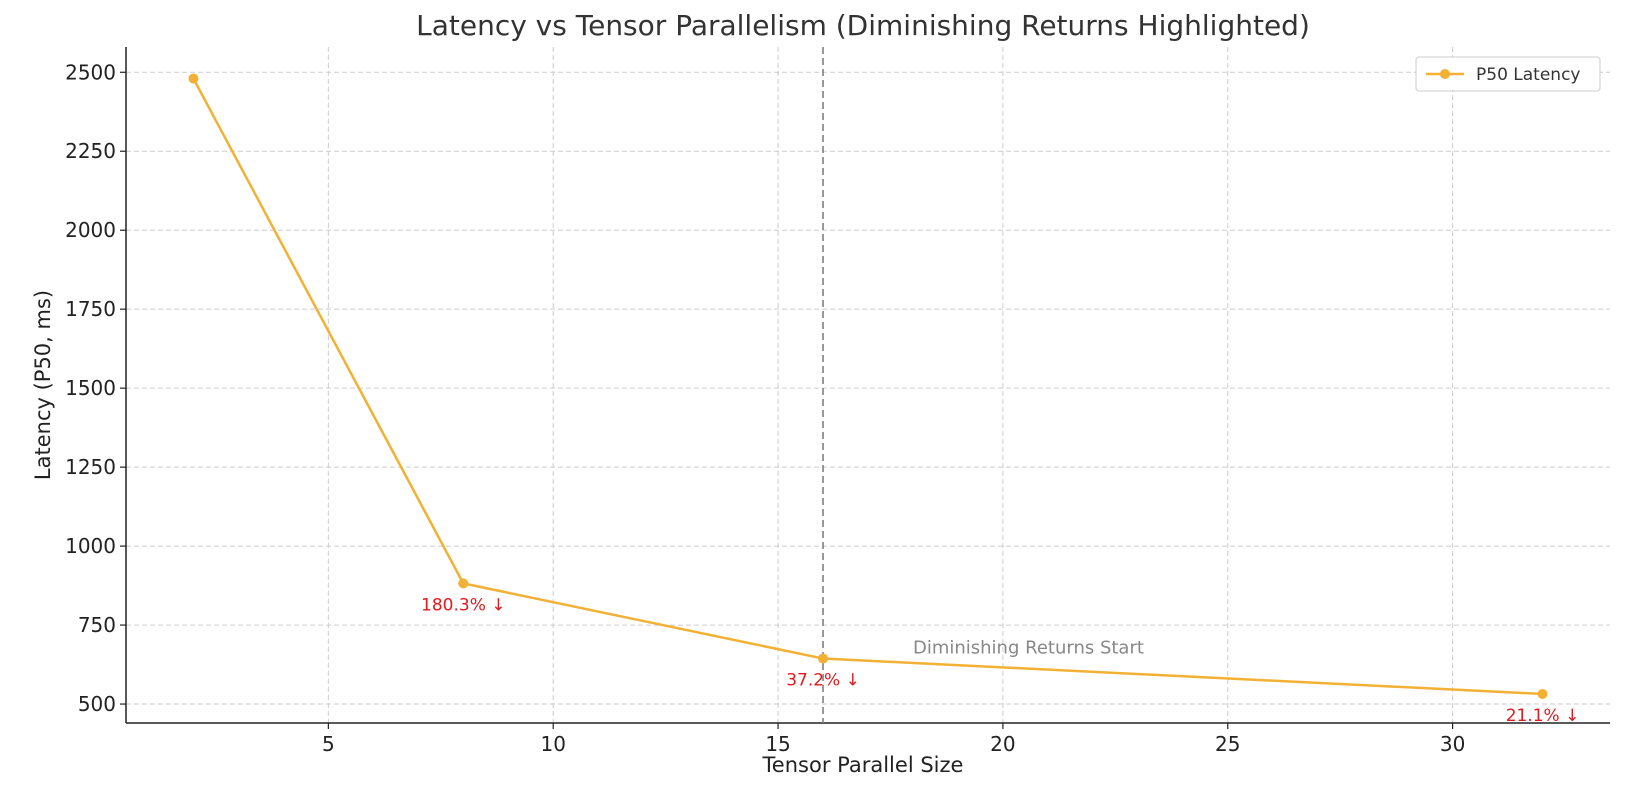 This screenshot has height=810, width=1648. Describe the element at coordinates (90, 309) in the screenshot. I see `y-tick-label: 1750` at that location.